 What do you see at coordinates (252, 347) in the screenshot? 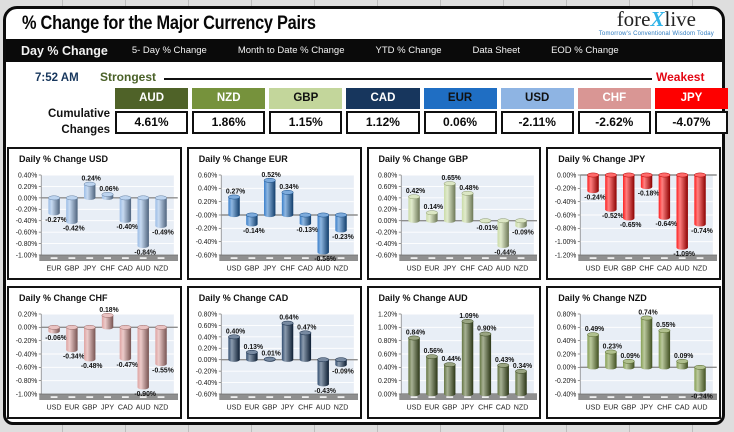
I see `svg-text: 0.13%` at bounding box center [252, 347].